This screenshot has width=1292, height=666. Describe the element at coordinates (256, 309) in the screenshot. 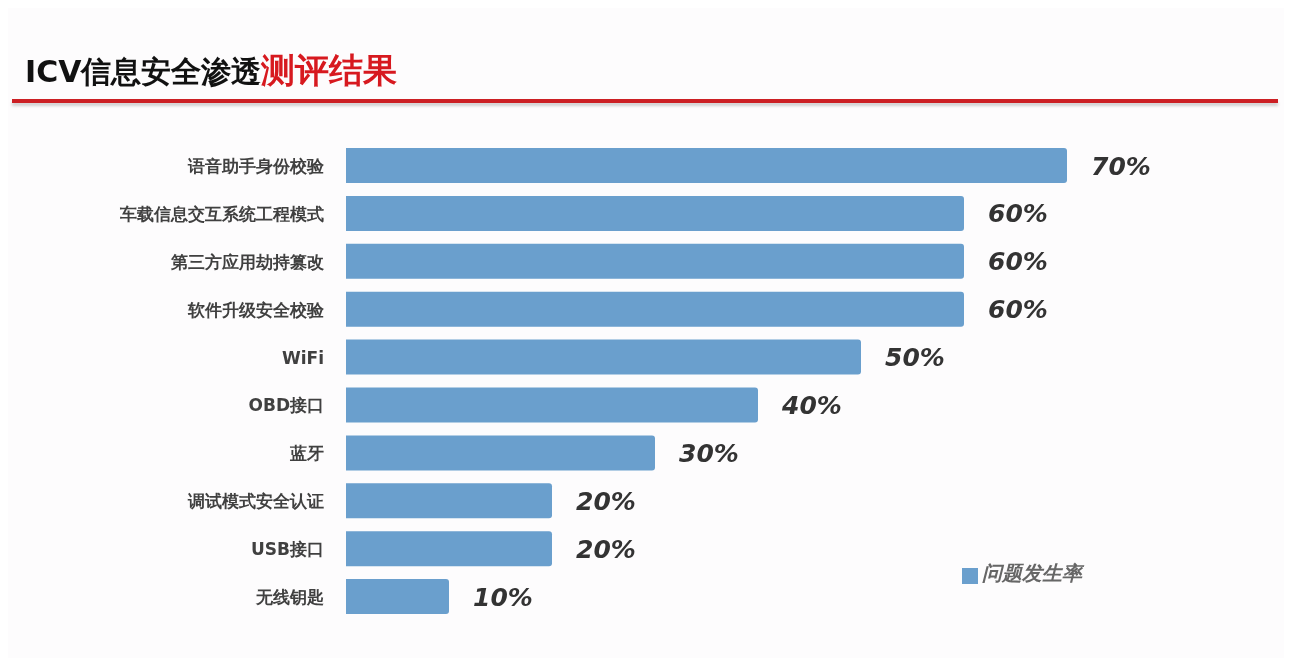

I see `y-tick-label: 软件升级安全校验` at that location.